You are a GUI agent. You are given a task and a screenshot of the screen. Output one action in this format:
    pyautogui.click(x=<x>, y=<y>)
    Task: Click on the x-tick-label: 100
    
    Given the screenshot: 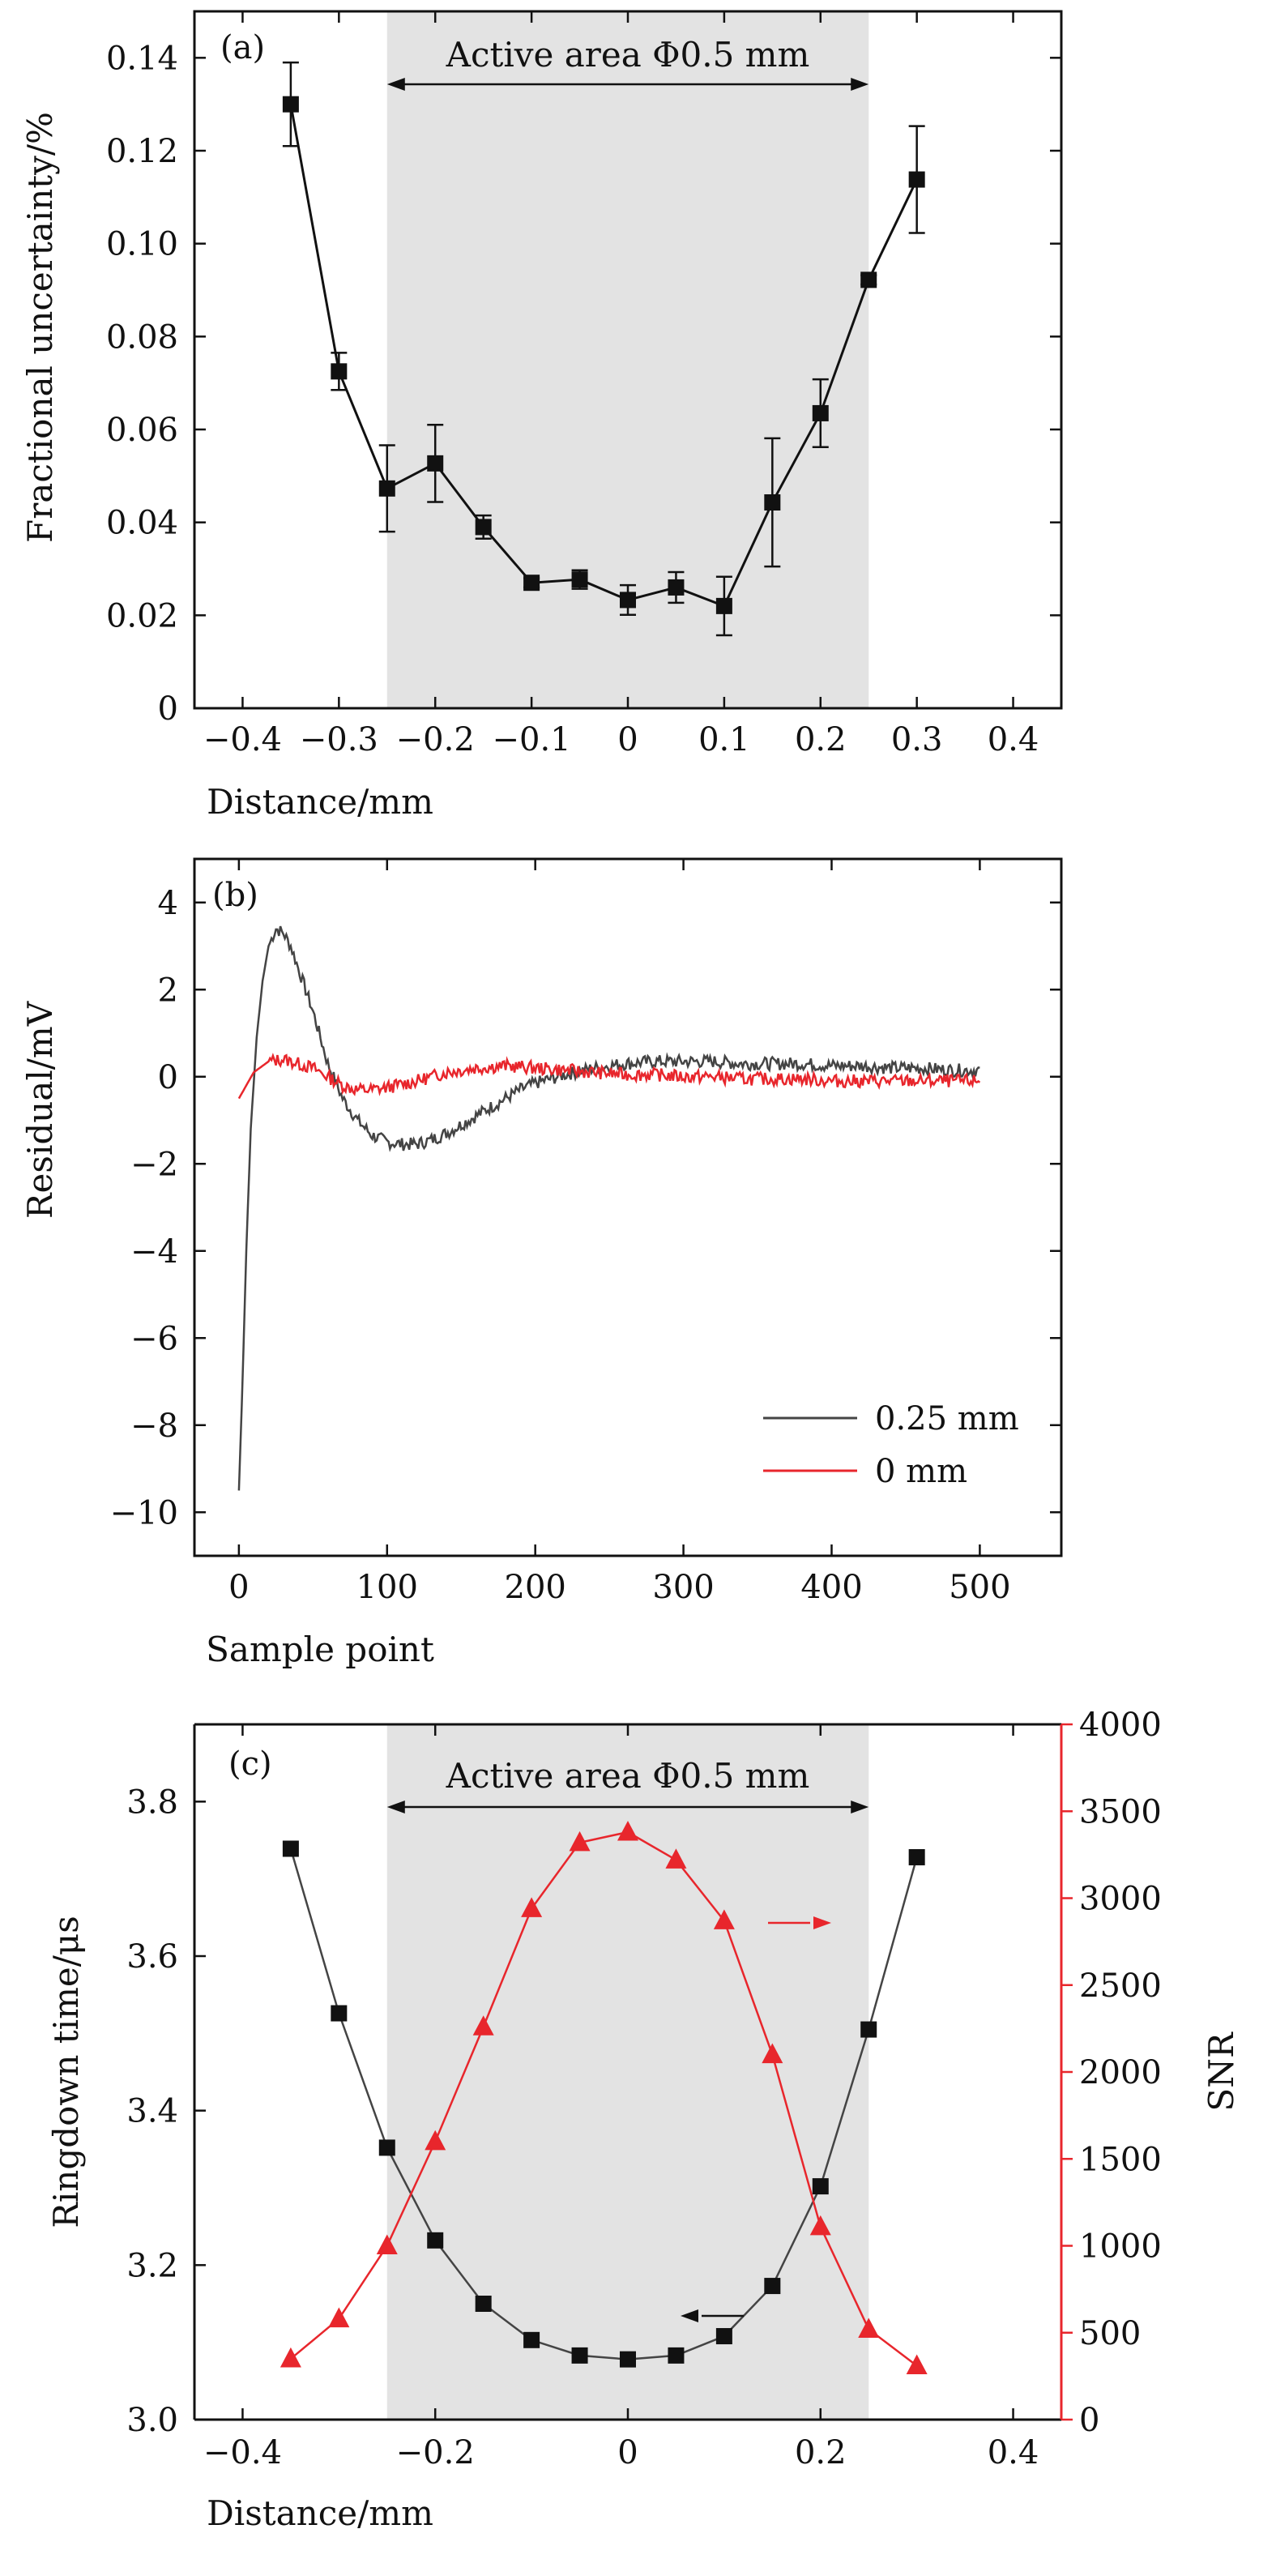 What is the action you would take?
    pyautogui.click(x=387, y=1587)
    